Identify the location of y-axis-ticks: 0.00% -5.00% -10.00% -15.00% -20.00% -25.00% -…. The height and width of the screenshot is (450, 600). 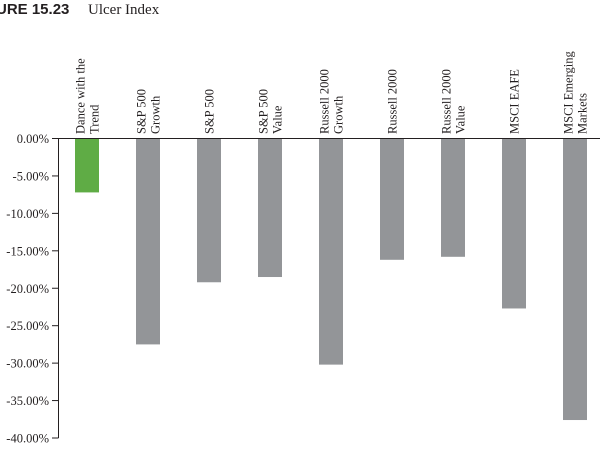
(32, 289).